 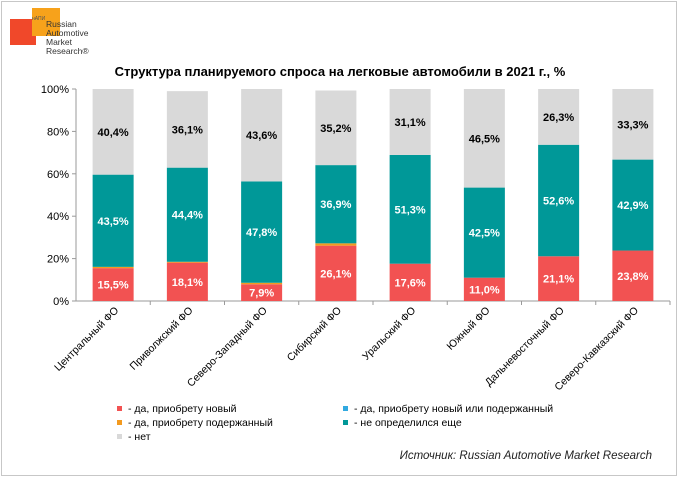 What do you see at coordinates (119, 436) in the screenshot?
I see `legend-swatch-no` at bounding box center [119, 436].